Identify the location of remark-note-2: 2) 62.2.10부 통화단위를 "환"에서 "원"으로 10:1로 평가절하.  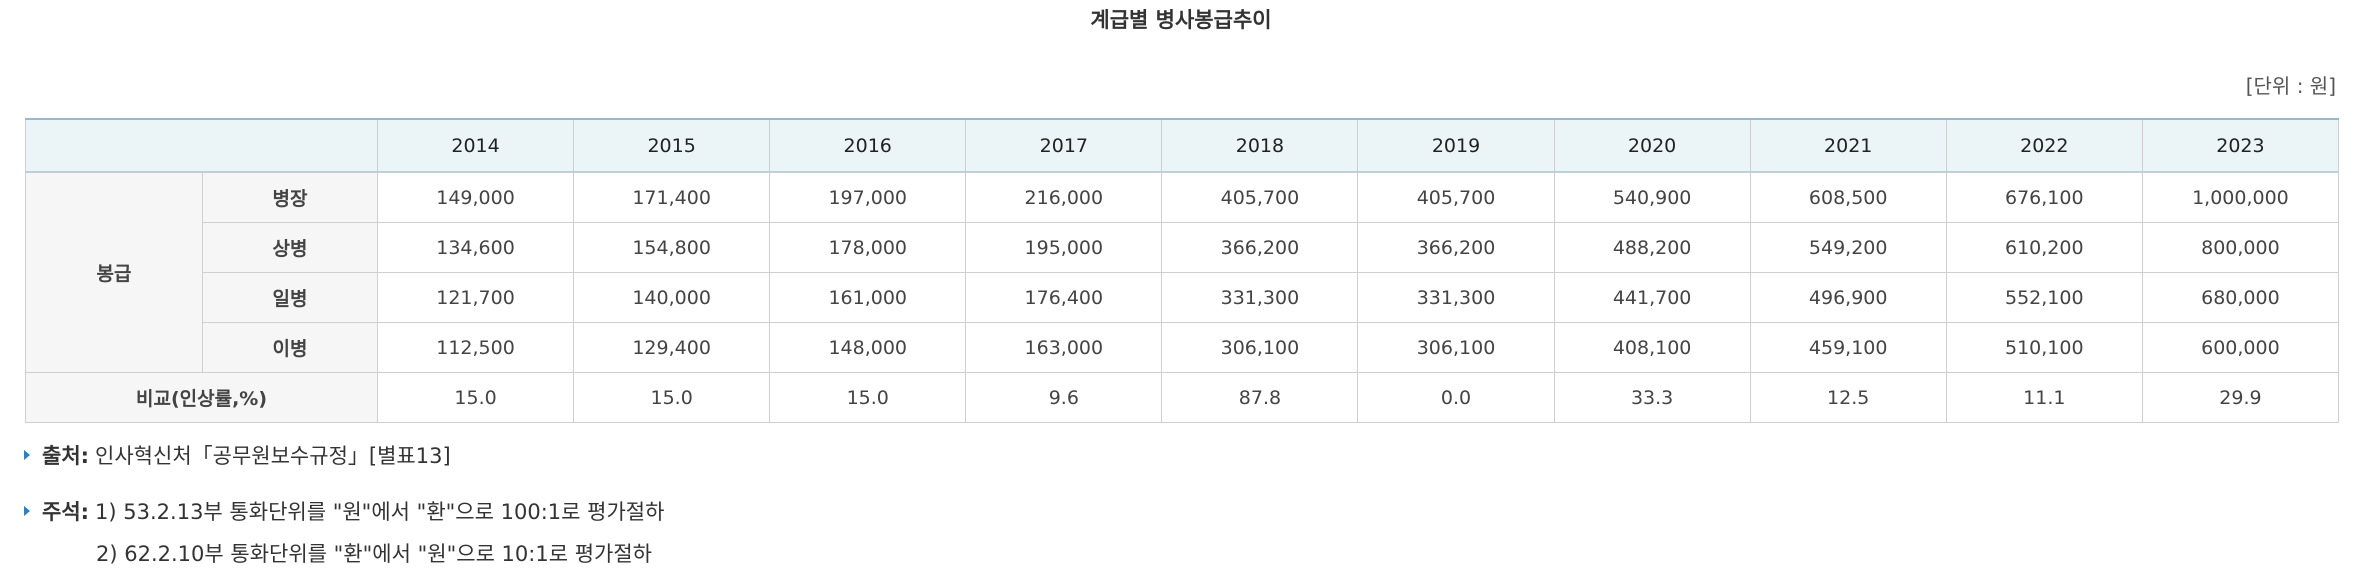
(380, 553).